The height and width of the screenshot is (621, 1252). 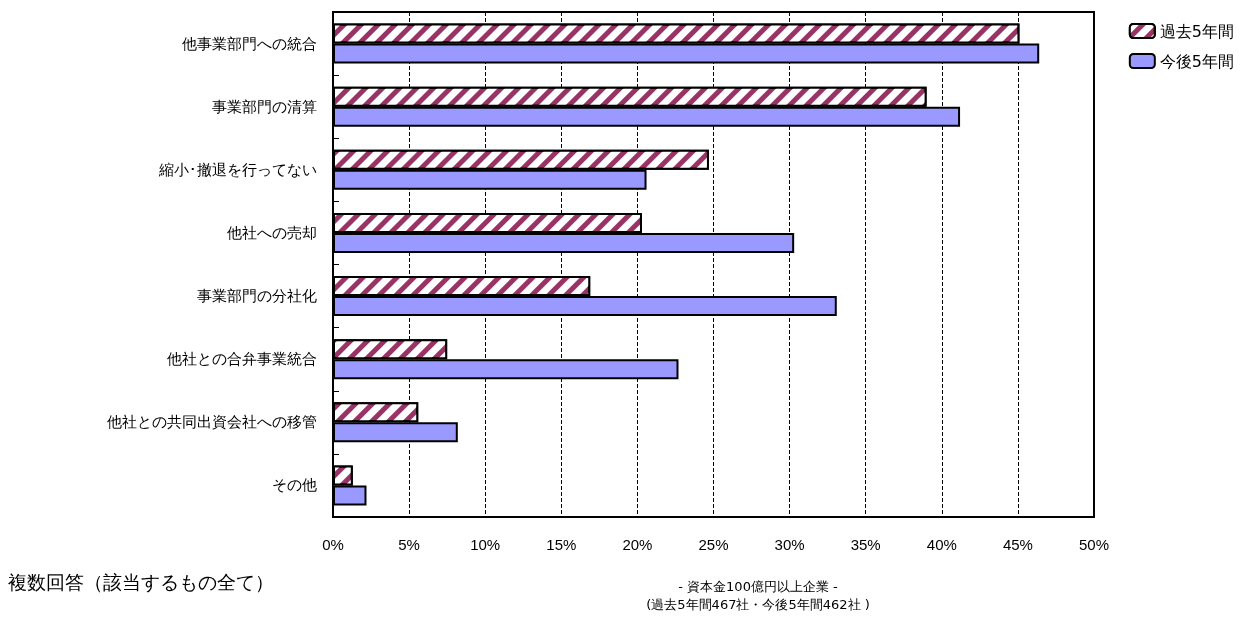 I want to click on y-tick-label: 事業部門の分社化, so click(x=257, y=296).